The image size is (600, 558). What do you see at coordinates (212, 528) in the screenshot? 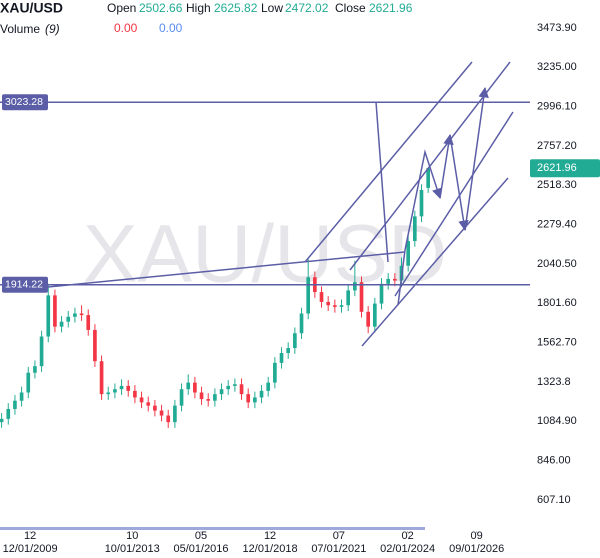
I see `range-bar` at bounding box center [212, 528].